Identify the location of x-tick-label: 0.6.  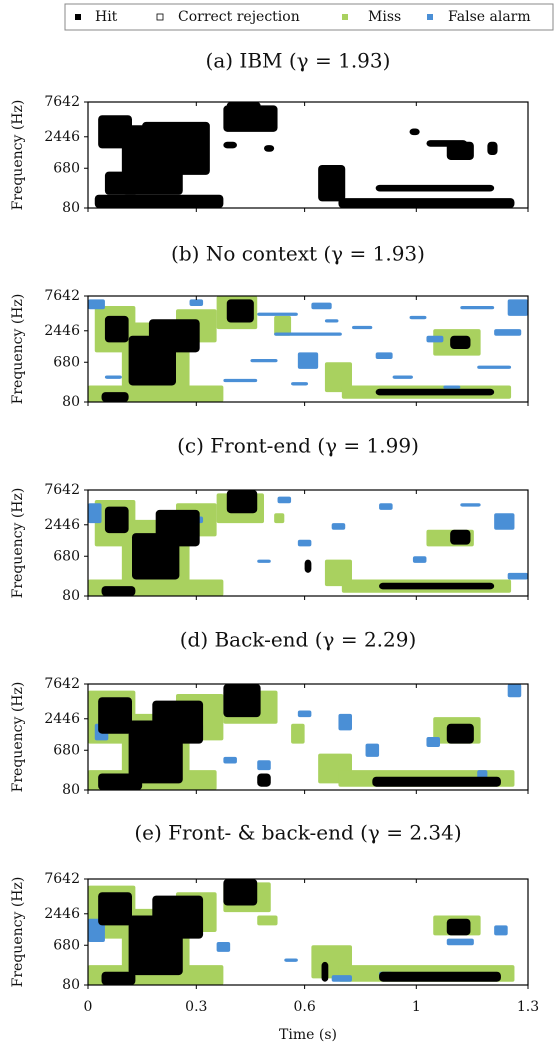
(304, 1007).